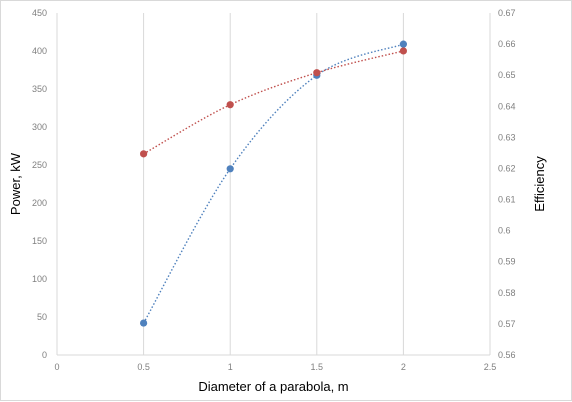 The width and height of the screenshot is (572, 402). Describe the element at coordinates (39, 13) in the screenshot. I see `y-tick-label: 450` at that location.